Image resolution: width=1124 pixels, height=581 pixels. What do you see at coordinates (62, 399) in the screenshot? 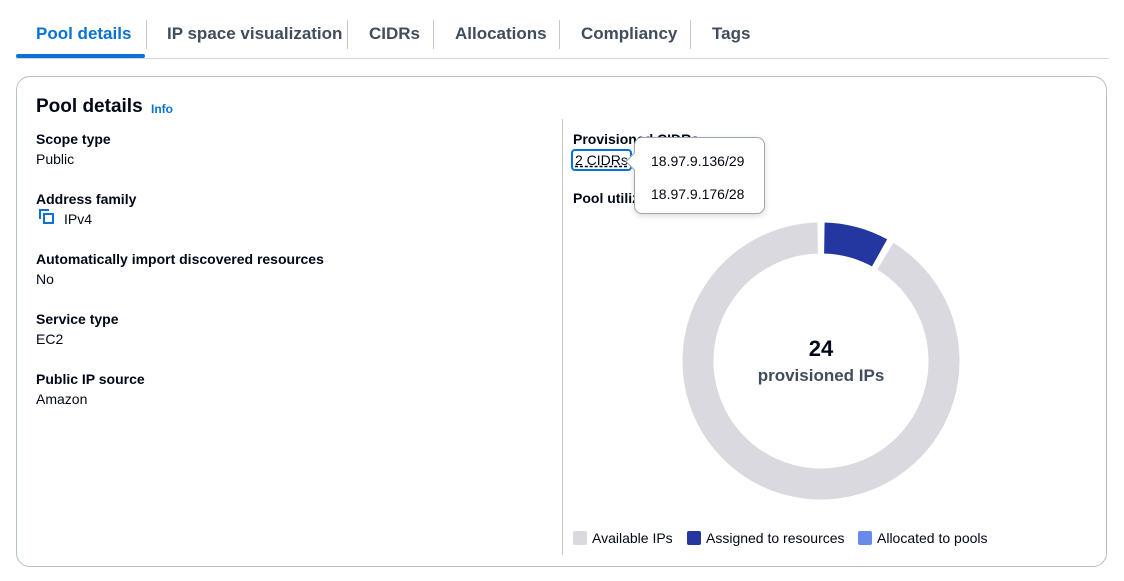
I see `public-ip-source-value: Amazon` at bounding box center [62, 399].